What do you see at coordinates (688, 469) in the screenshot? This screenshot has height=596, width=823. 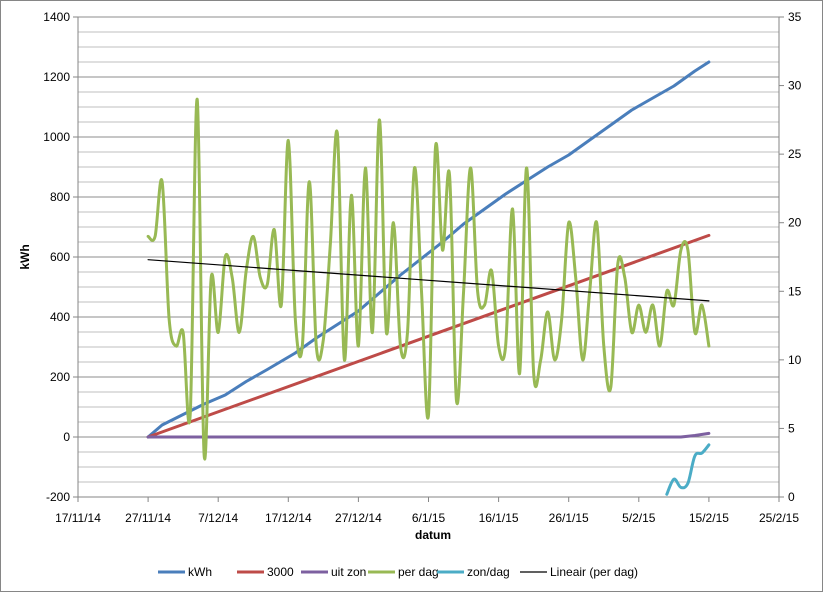 I see `series-line-zon-dag` at bounding box center [688, 469].